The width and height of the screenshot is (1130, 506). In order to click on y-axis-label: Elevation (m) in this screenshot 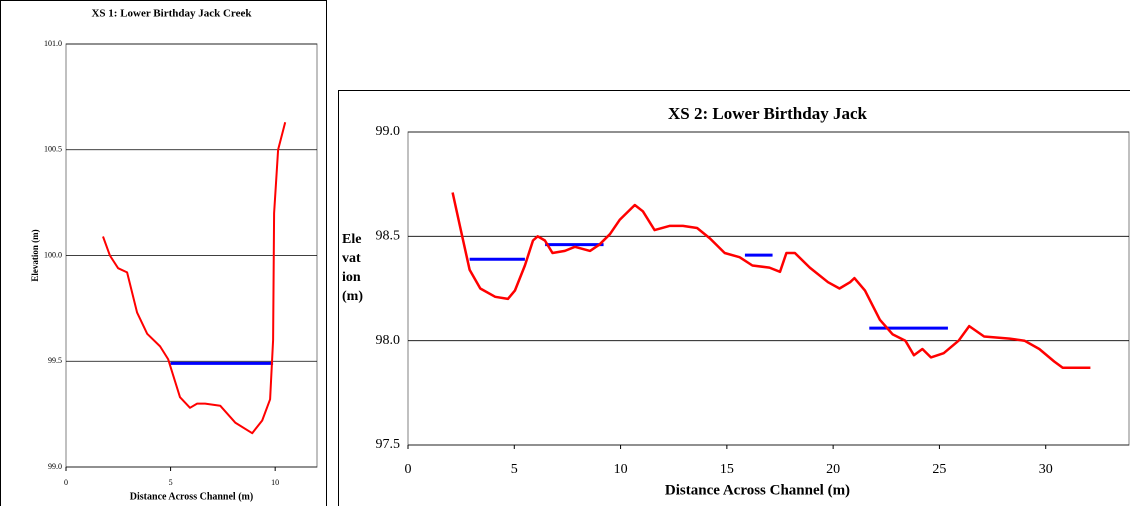, I will do `click(35, 255)`.